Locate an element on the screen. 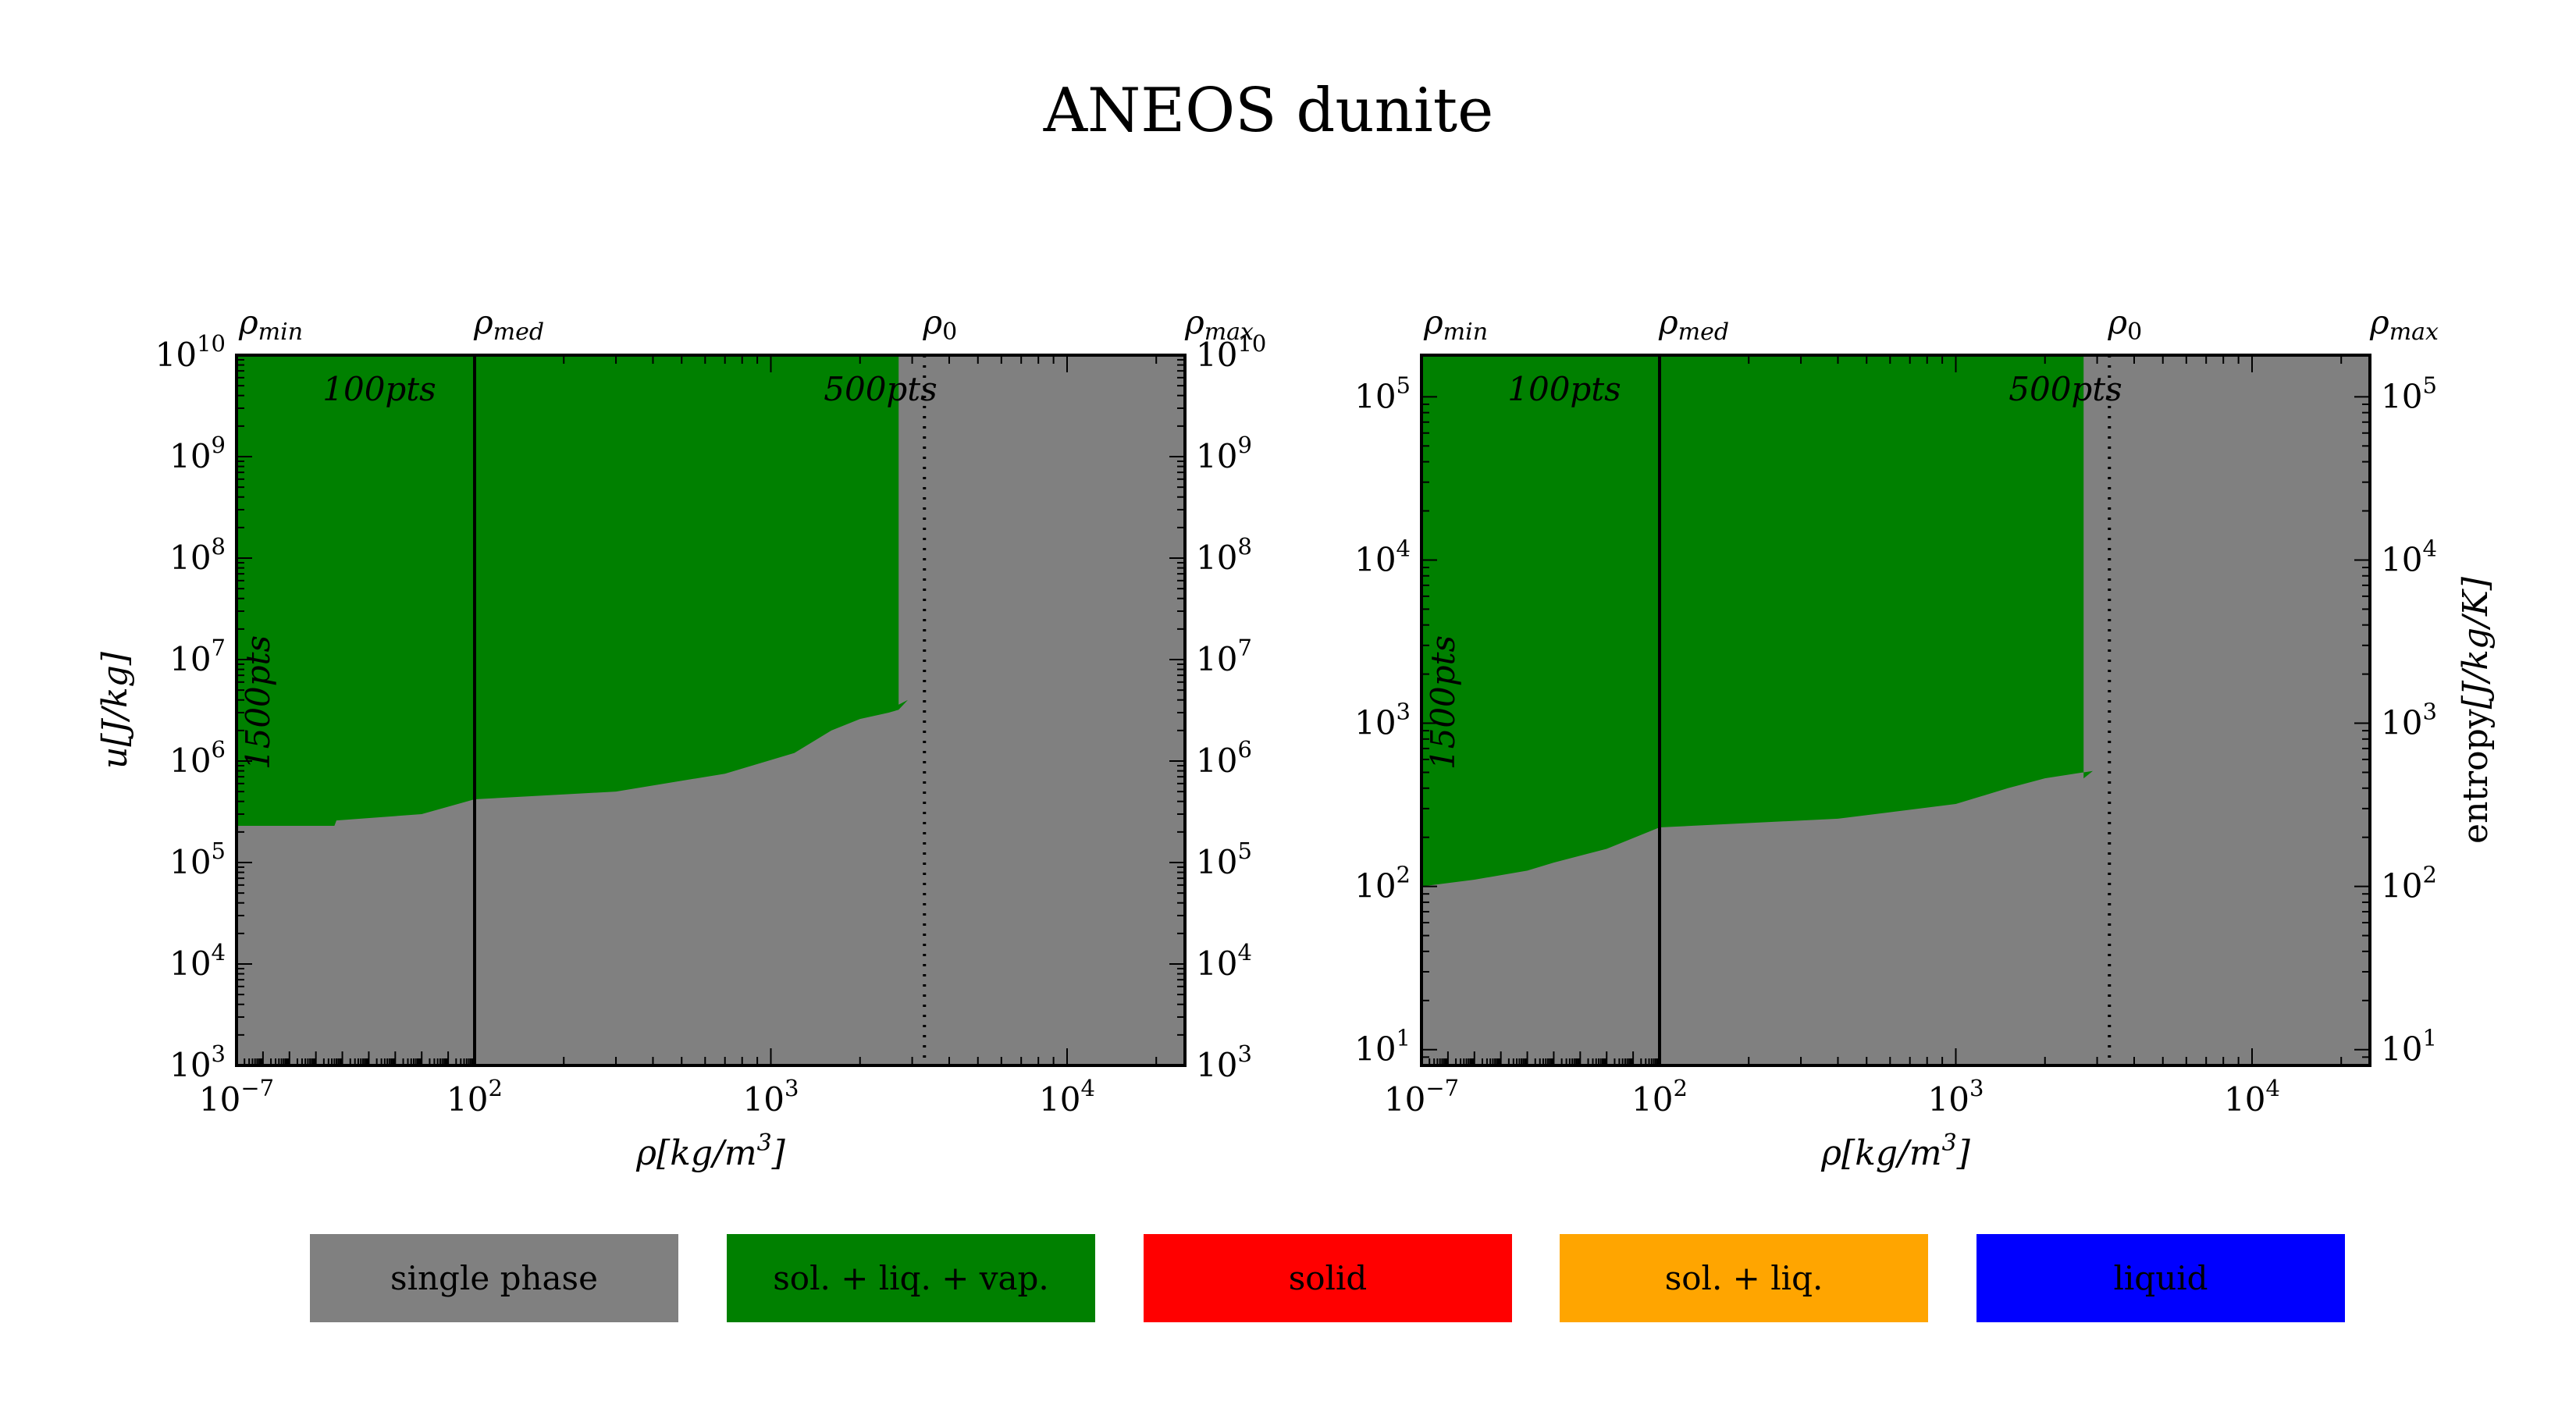  y-tick-label-left: 109 is located at coordinates (197, 453).